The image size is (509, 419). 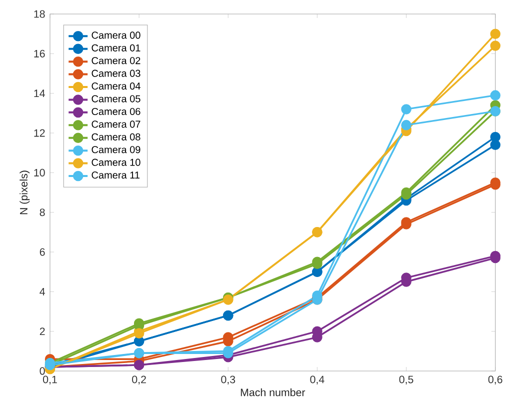 I want to click on y-tick-label: 18, so click(x=39, y=14).